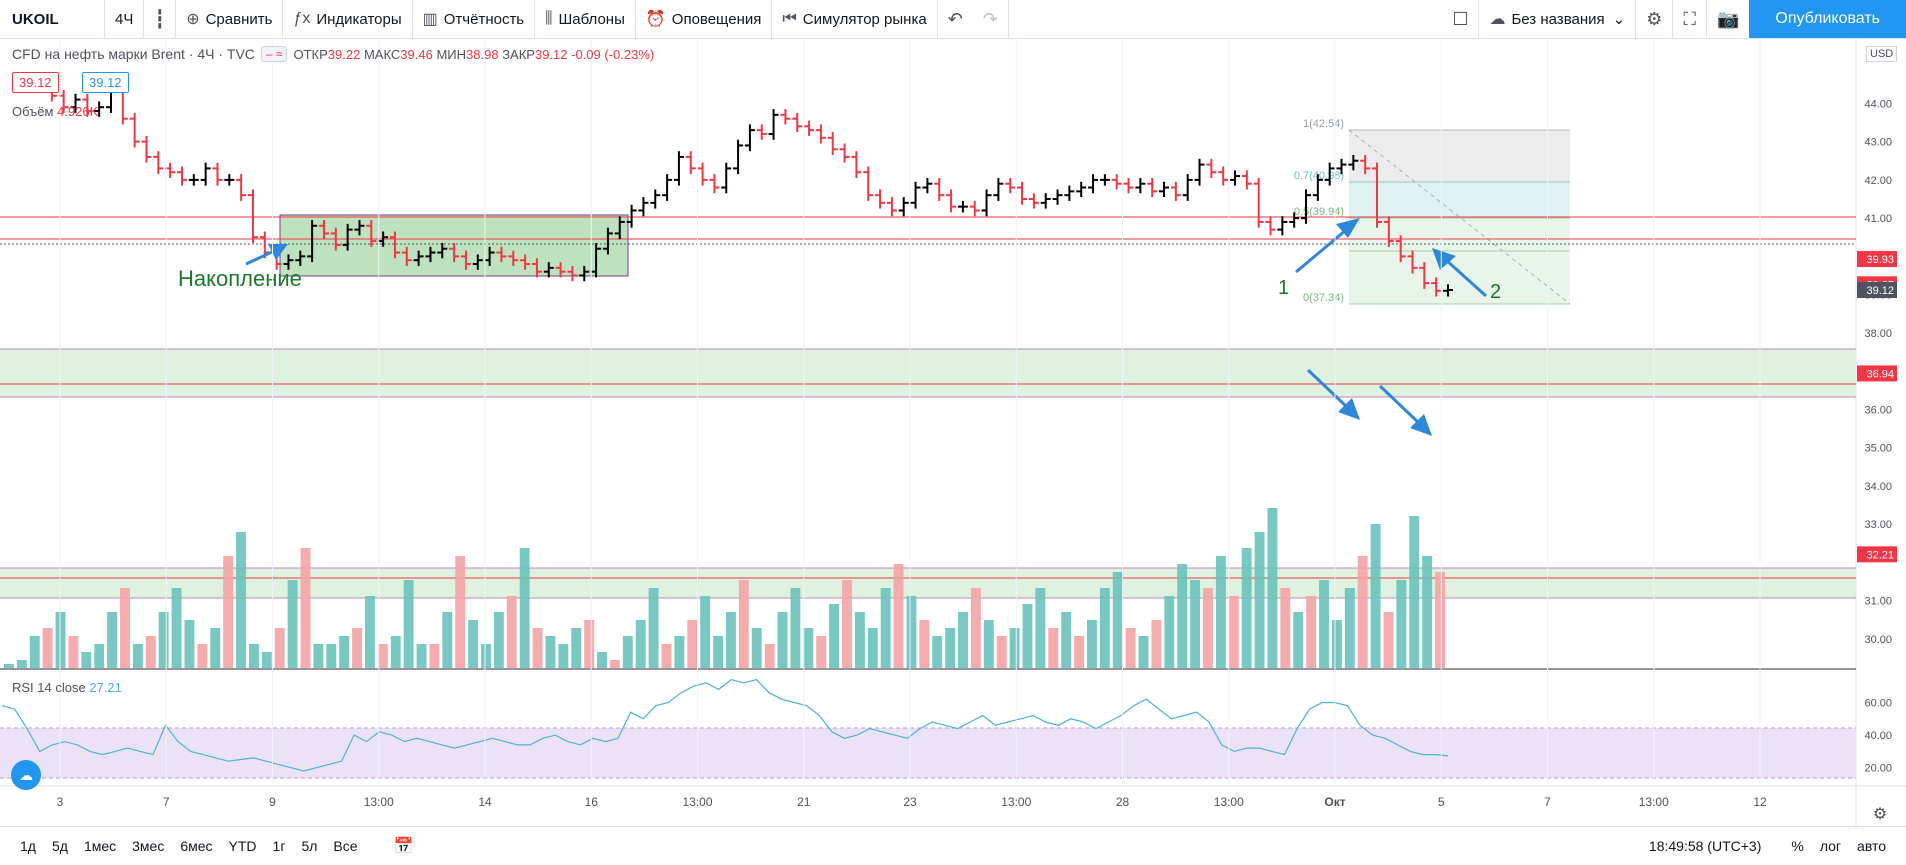 Image resolution: width=1906 pixels, height=865 pixels. What do you see at coordinates (309, 846) in the screenshot?
I see `range-5y: 5л` at bounding box center [309, 846].